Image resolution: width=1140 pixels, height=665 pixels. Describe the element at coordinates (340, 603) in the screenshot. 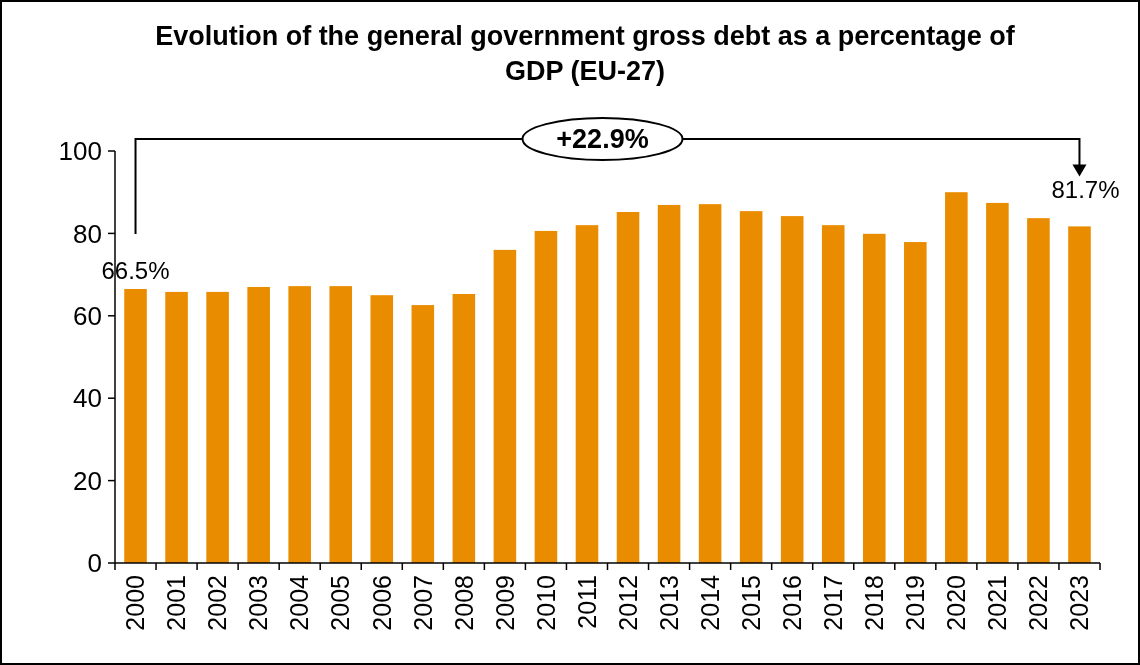

I see `x-tick-label: 2005` at that location.